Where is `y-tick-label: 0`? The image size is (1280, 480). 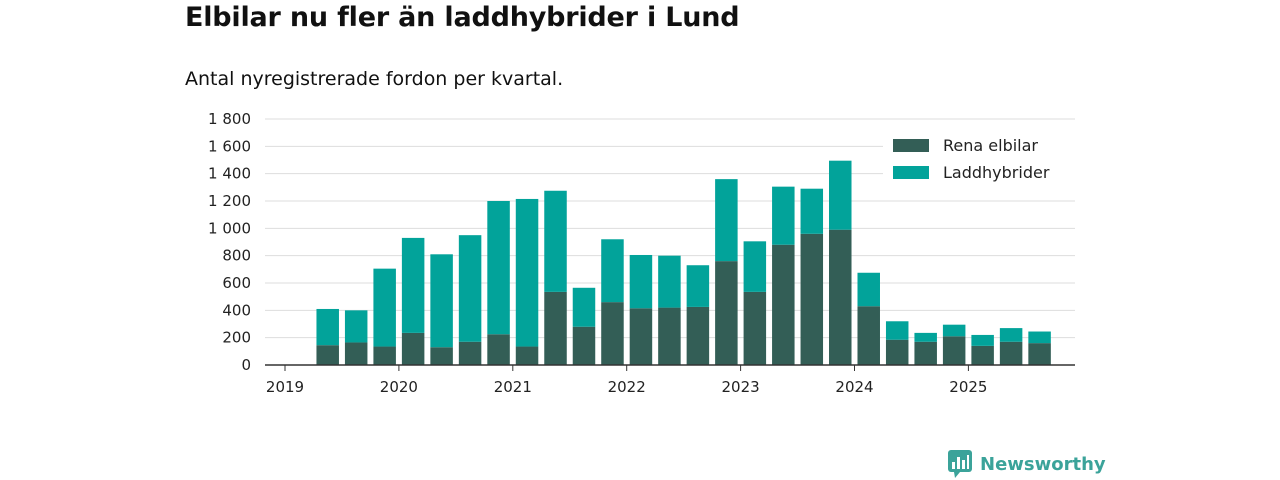
y-tick-label: 0 is located at coordinates (246, 365).